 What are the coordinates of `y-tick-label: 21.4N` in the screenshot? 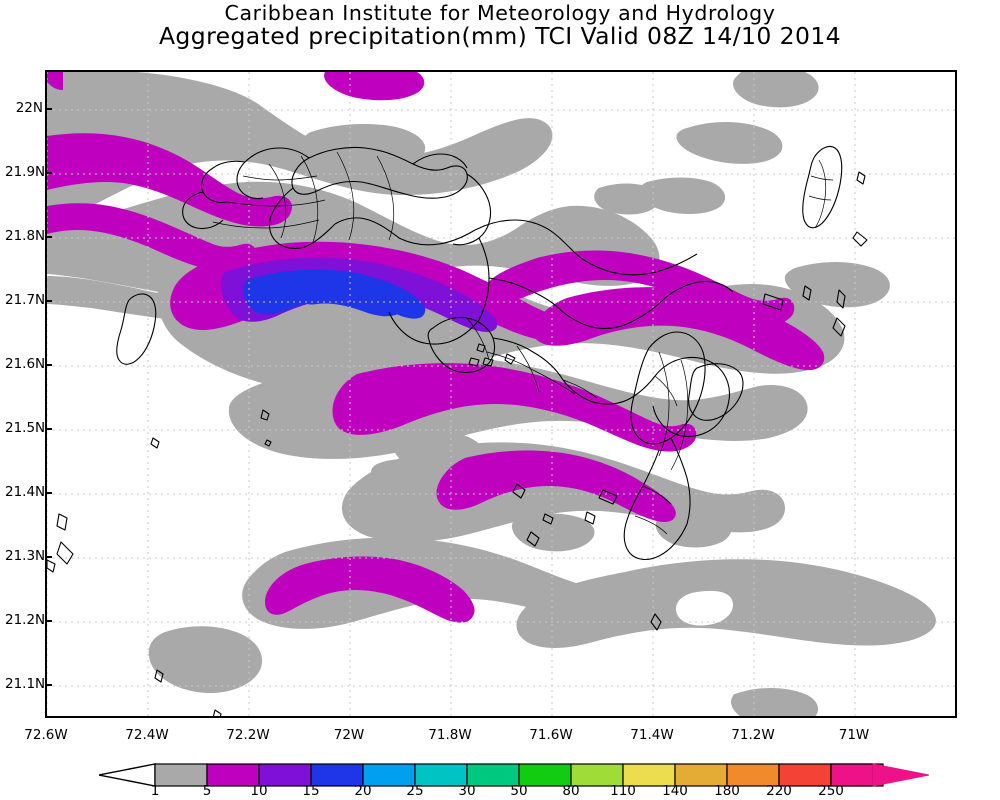 It's located at (25, 492).